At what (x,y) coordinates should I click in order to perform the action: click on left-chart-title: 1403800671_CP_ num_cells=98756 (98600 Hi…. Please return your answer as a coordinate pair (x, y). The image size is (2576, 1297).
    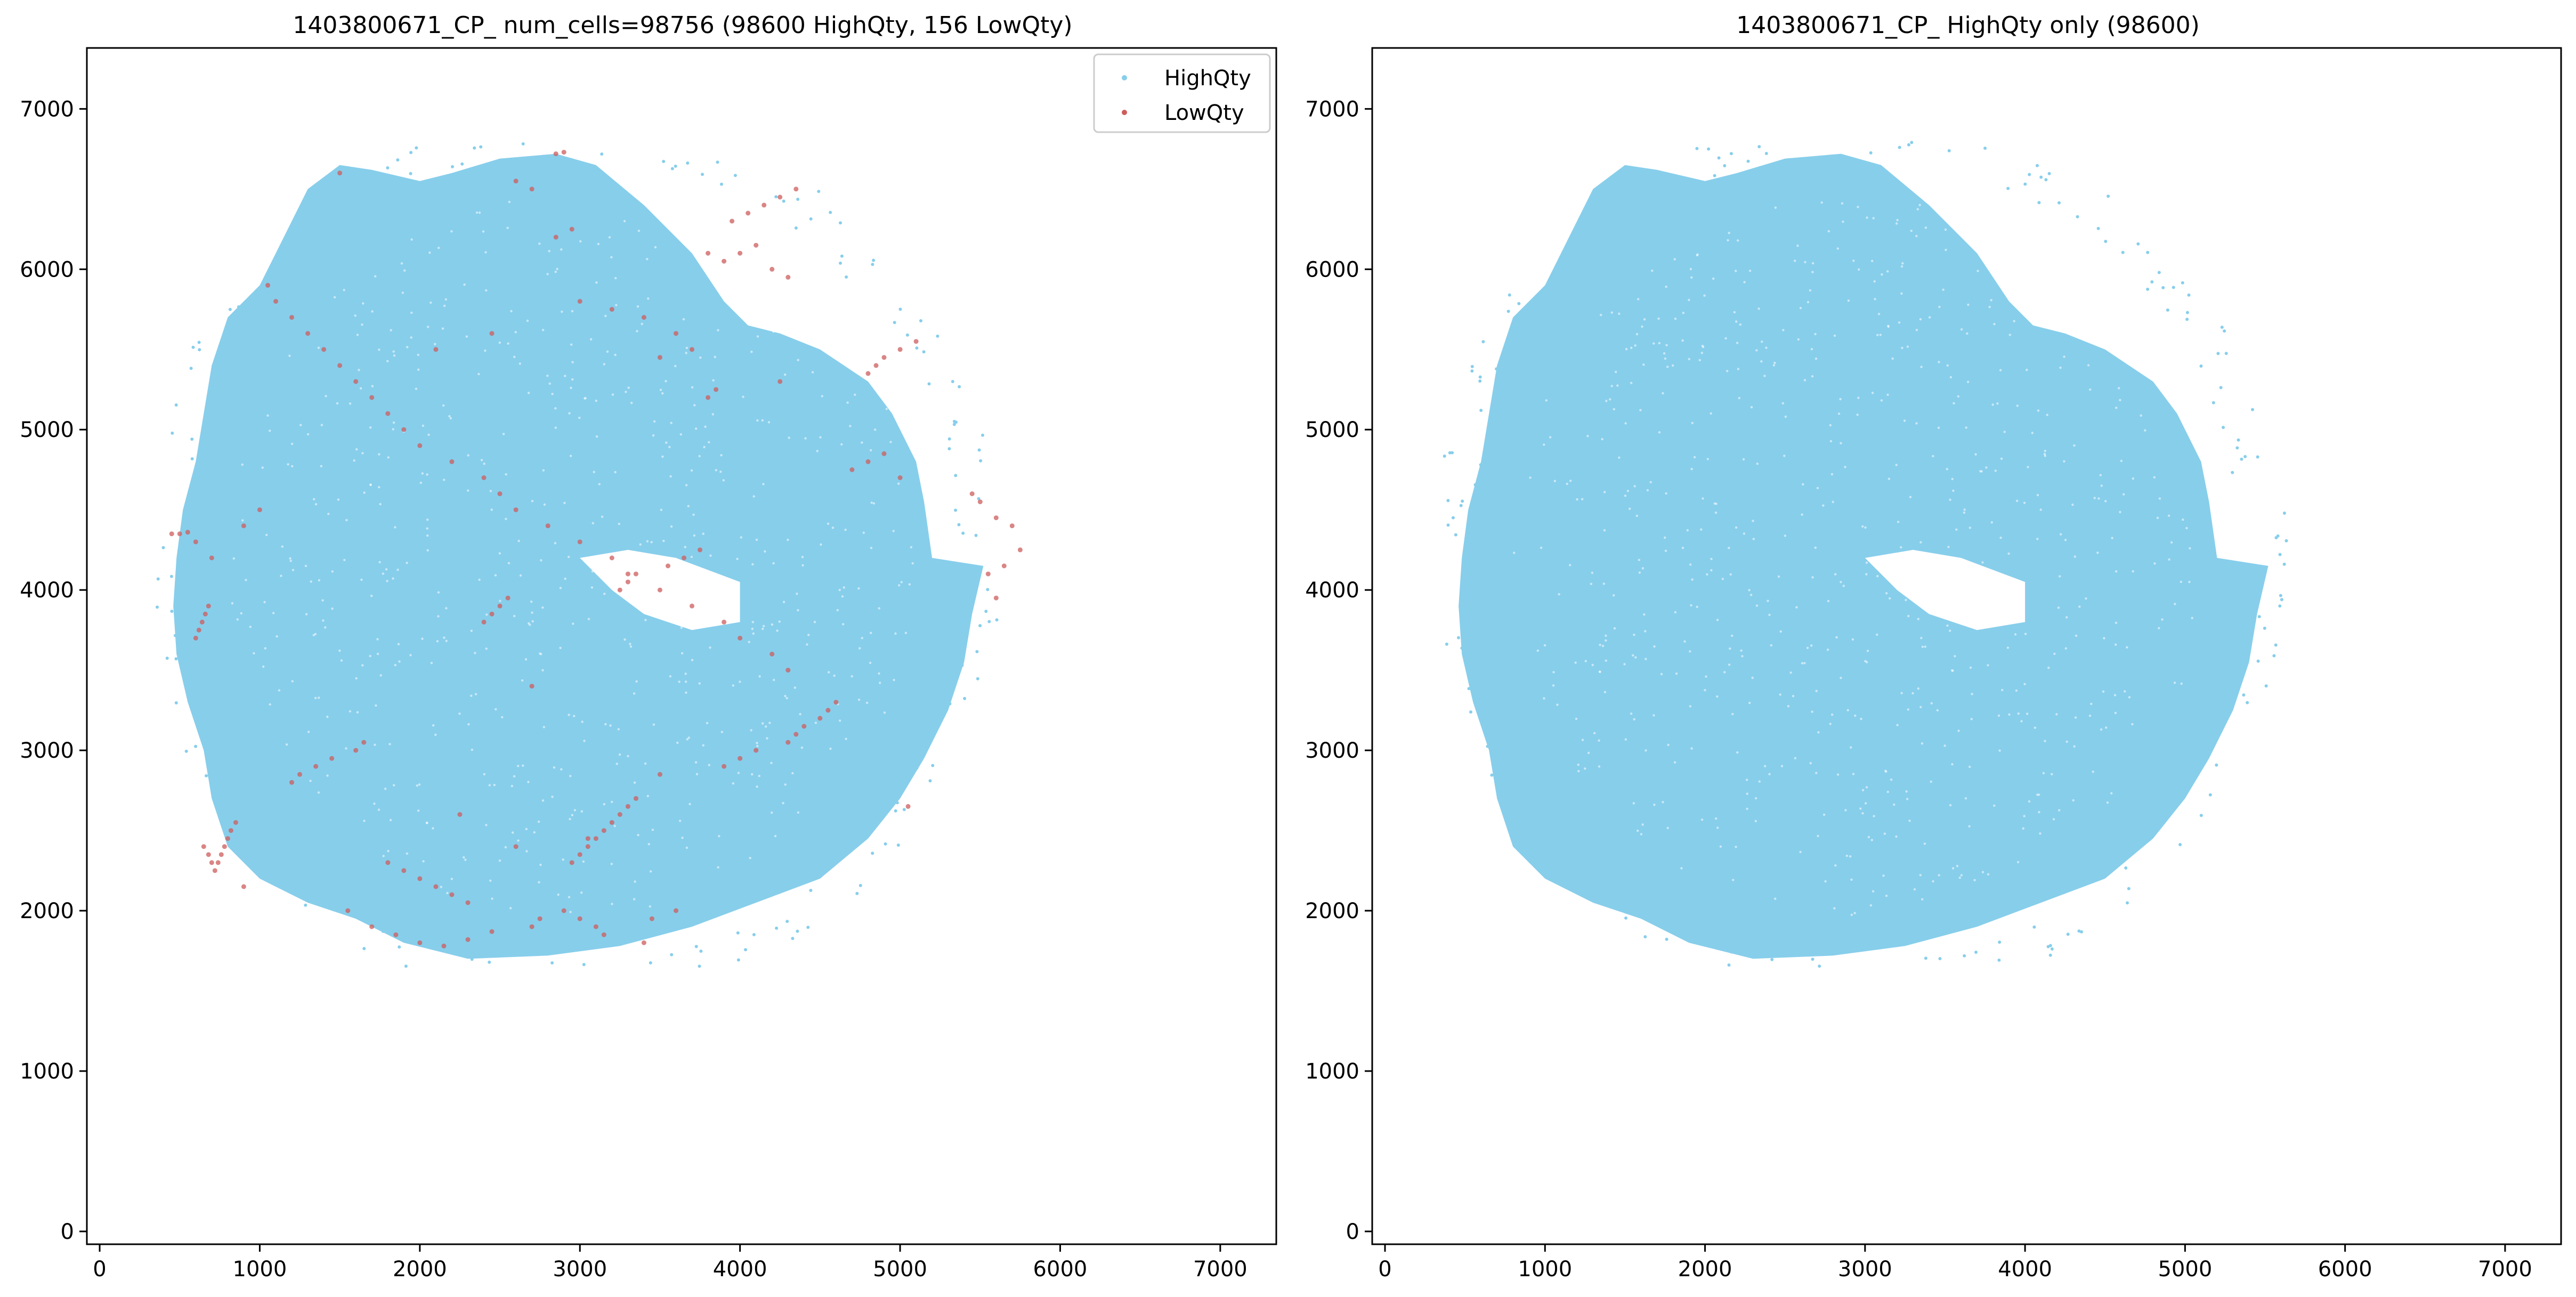
    Looking at the image, I should click on (683, 25).